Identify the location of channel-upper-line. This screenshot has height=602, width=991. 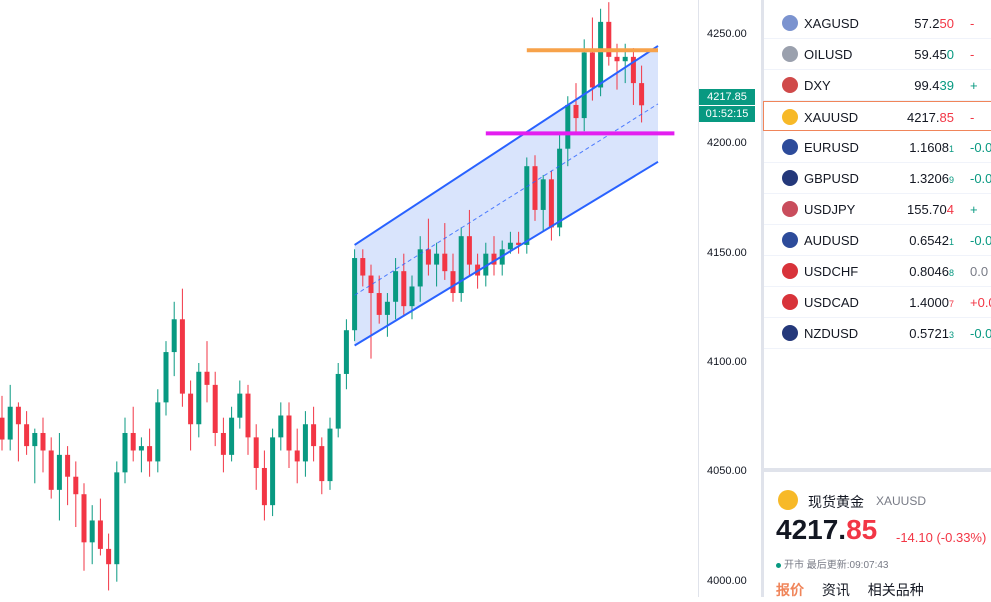
(506, 145).